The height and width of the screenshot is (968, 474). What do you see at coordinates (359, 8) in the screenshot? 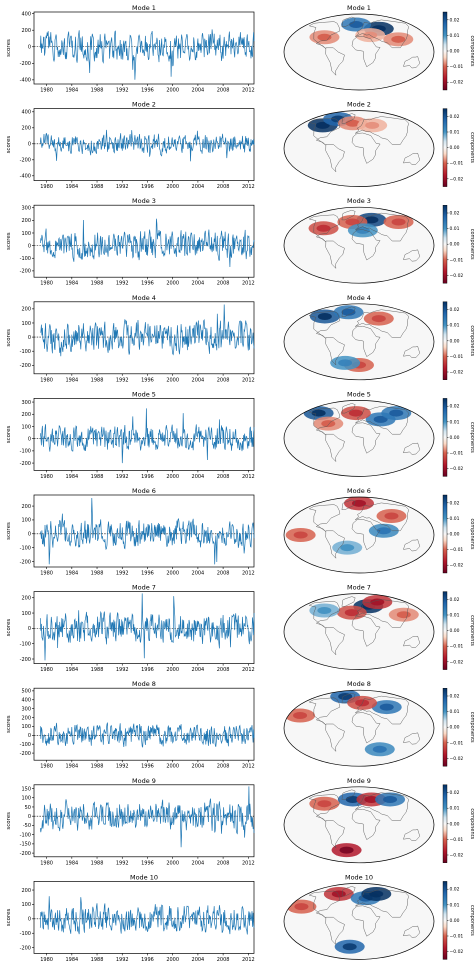
I see `map-title: Mode 1` at bounding box center [359, 8].